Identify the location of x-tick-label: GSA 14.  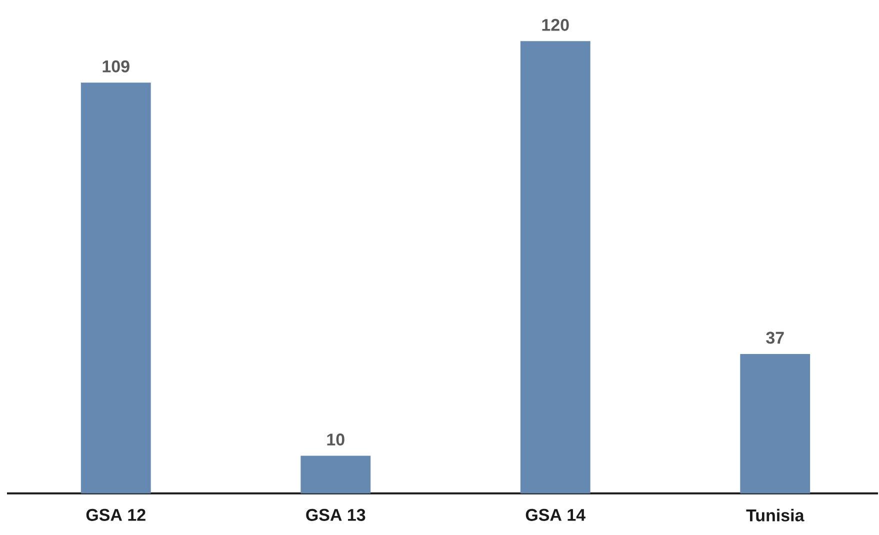
(556, 514).